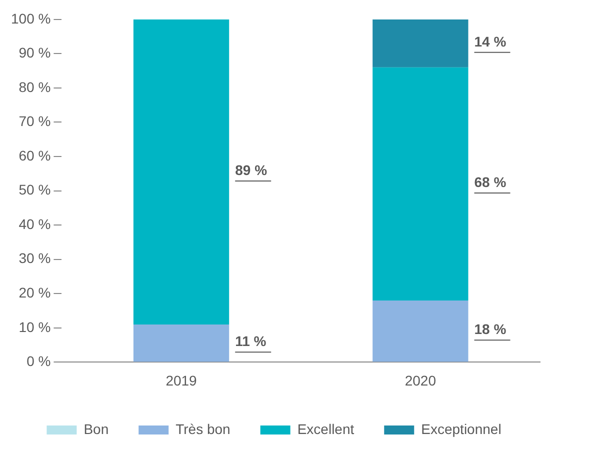  Describe the element at coordinates (203, 428) in the screenshot. I see `legend-label: Très bon` at that location.